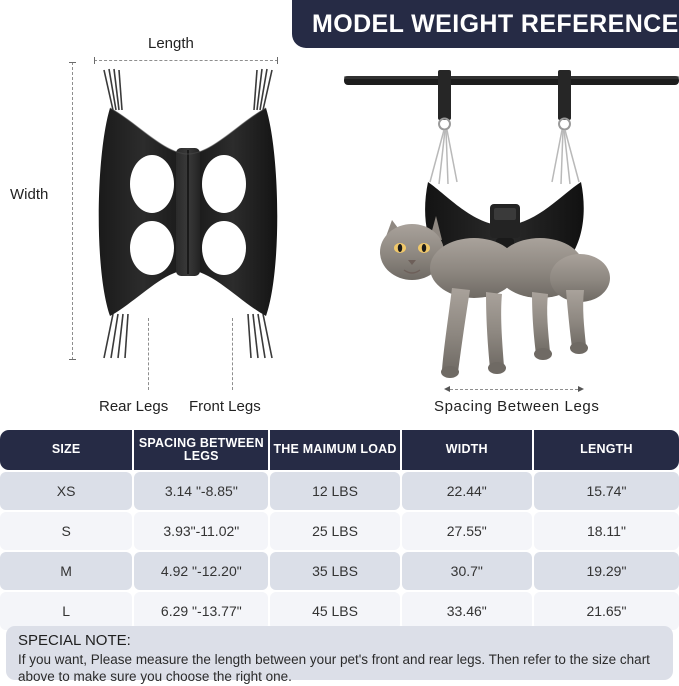  Describe the element at coordinates (171, 43) in the screenshot. I see `length-label: Length` at that location.